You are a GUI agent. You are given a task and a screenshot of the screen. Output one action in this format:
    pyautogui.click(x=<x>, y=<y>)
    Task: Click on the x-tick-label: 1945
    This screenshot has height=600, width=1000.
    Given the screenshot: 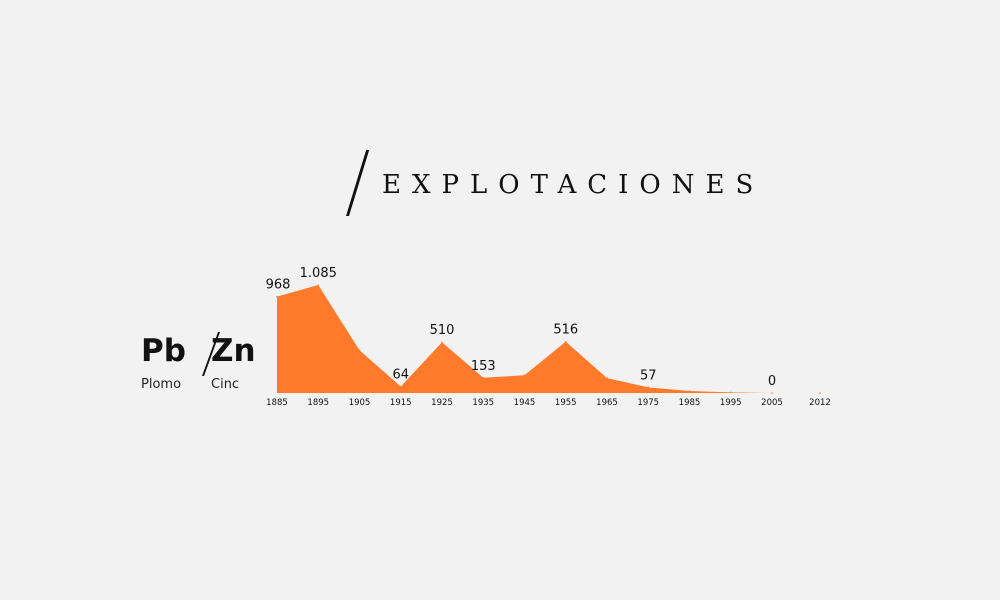 What is the action you would take?
    pyautogui.click(x=525, y=403)
    